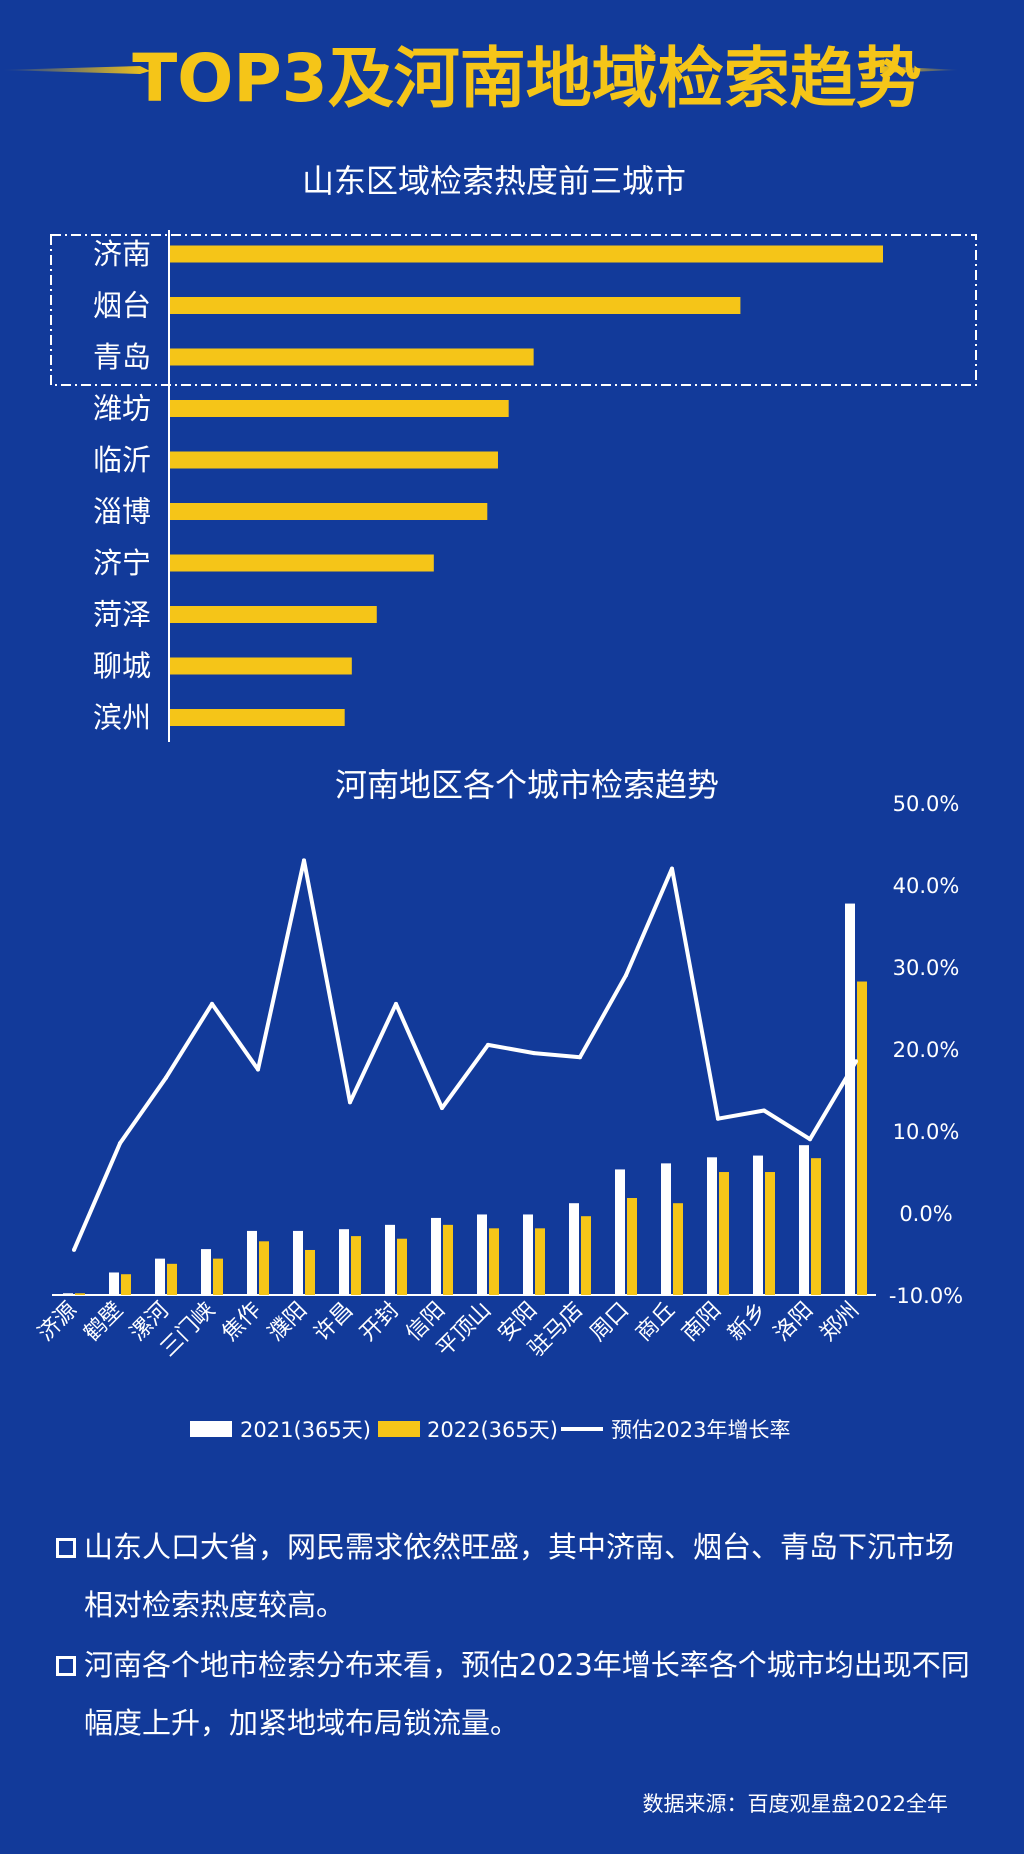  I want to click on category-label: 青岛, so click(122, 357).